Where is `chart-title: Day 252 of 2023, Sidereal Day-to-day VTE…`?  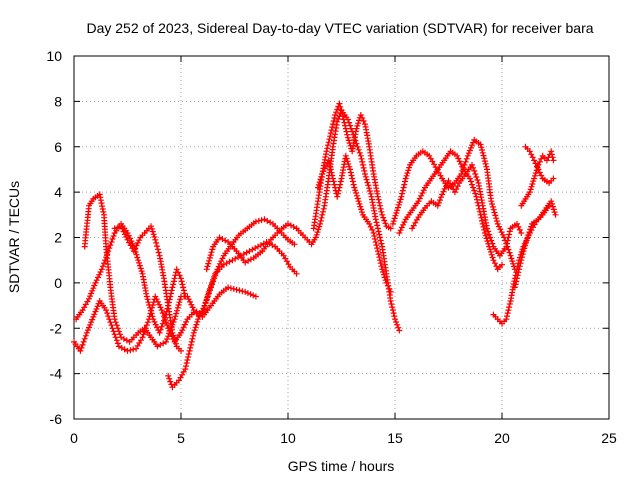
chart-title: Day 252 of 2023, Sidereal Day-to-day VTE… is located at coordinates (339, 28).